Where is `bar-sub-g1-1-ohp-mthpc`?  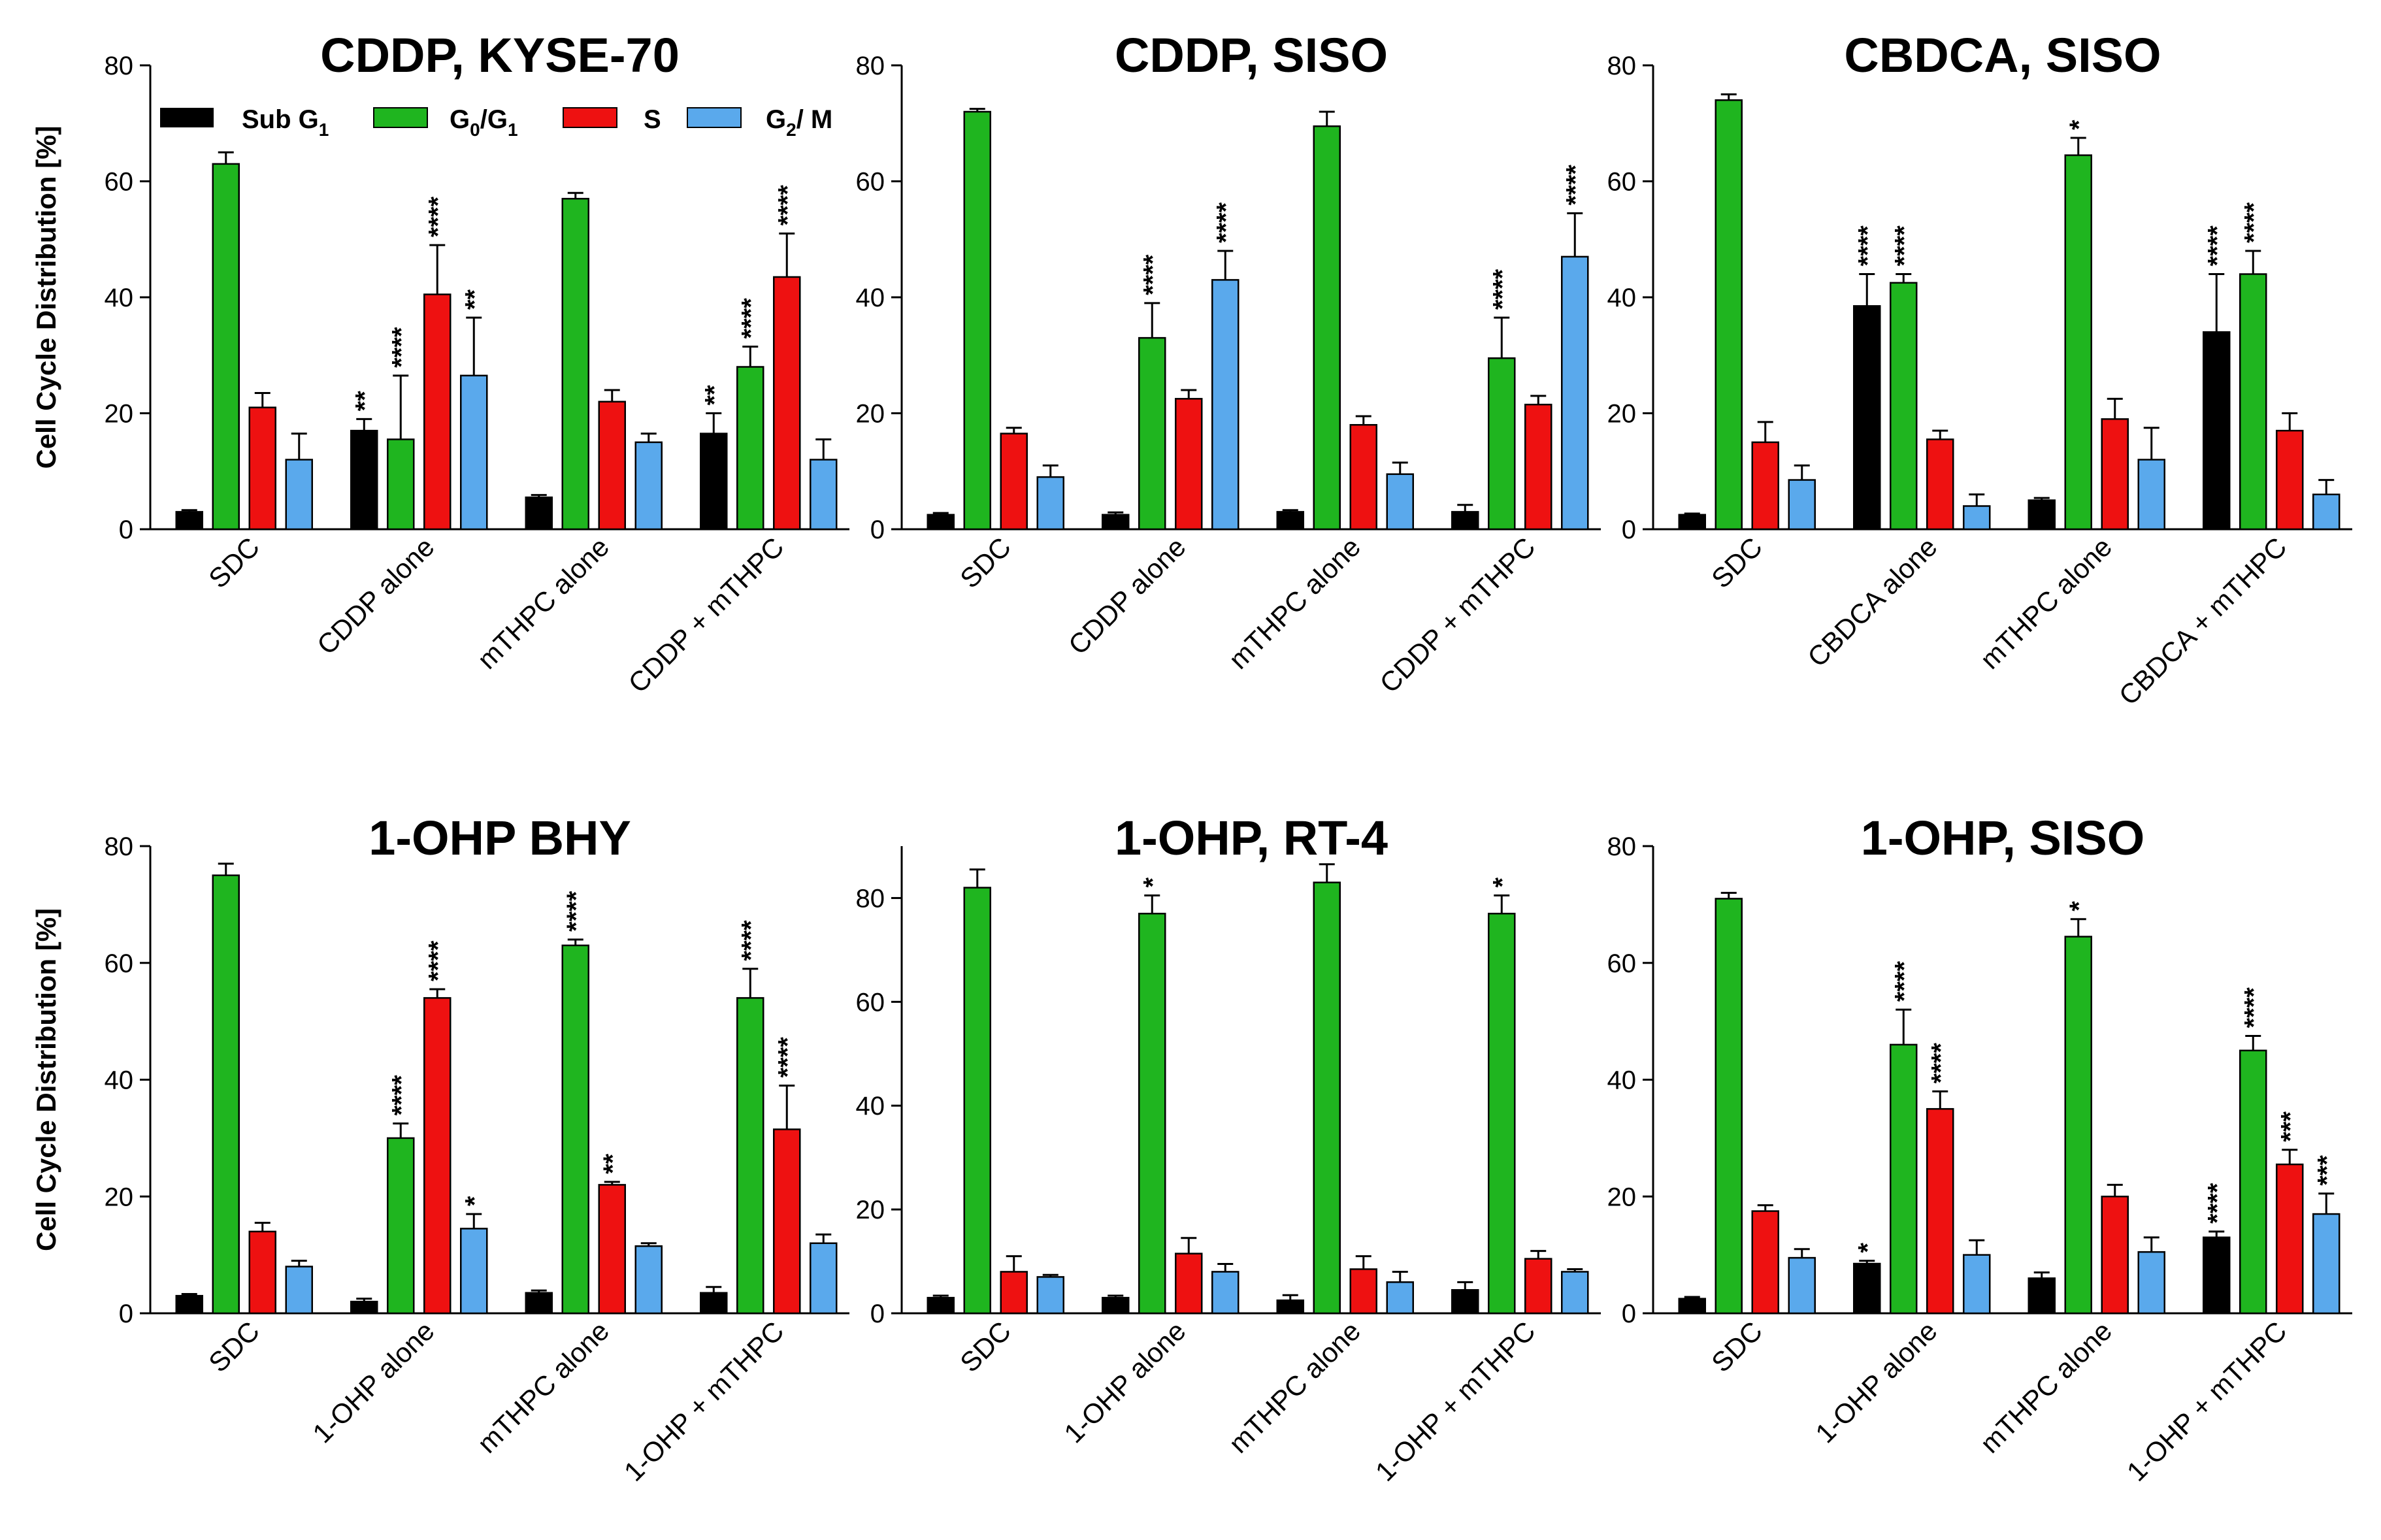 bar-sub-g1-1-ohp-mthpc is located at coordinates (2217, 1275).